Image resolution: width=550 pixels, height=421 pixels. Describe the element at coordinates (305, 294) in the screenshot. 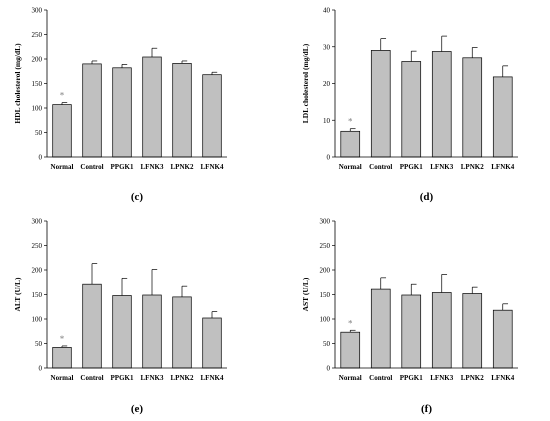

I see `y-axis-label: AST (U/L)` at that location.